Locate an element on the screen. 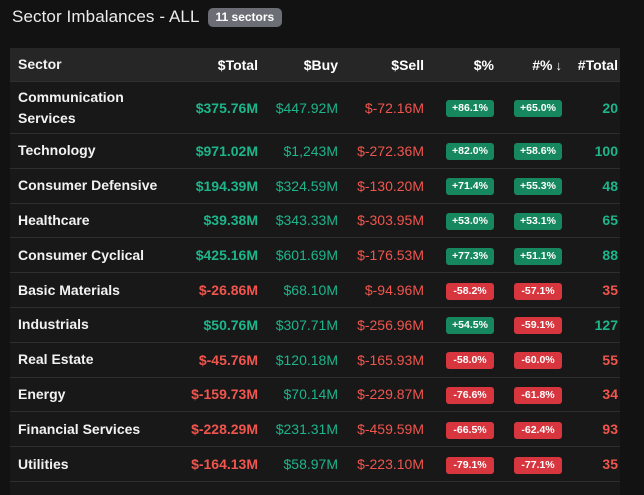  column-header-pct: $% is located at coordinates (483, 64).